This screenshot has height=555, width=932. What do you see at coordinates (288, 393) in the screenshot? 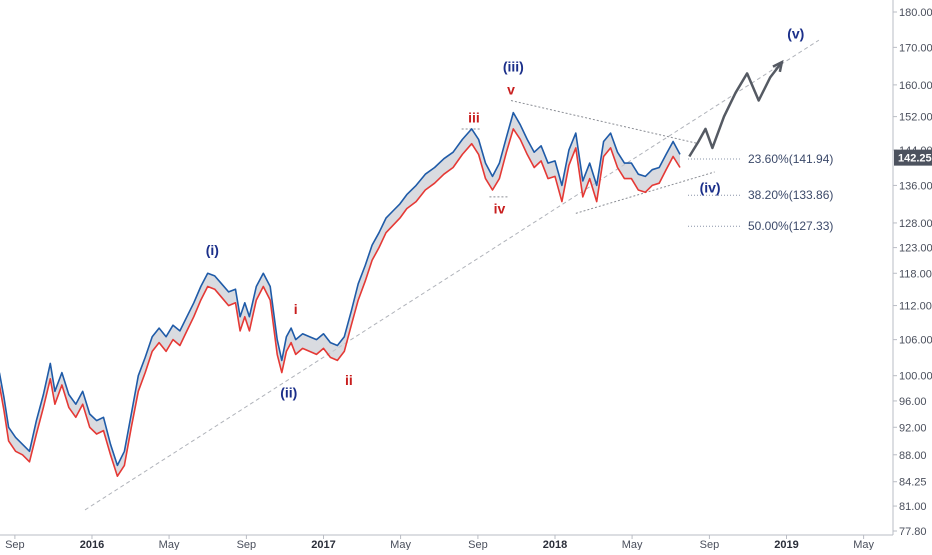
I see `wave-label: (ii)` at bounding box center [288, 393].